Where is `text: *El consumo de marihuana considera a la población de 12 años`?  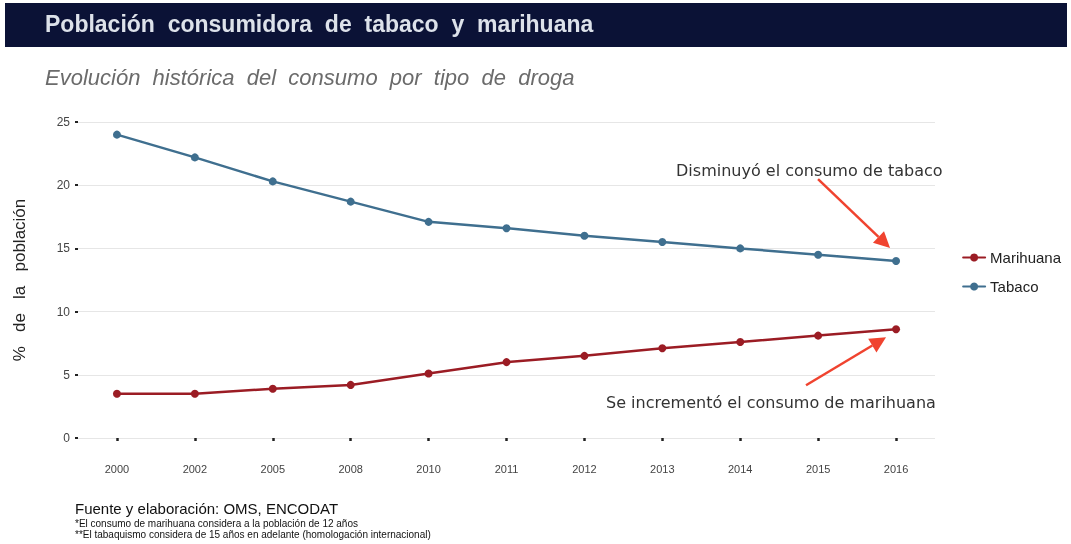 text: *El consumo de marihuana considera a la población de 12 años is located at coordinates (216, 523).